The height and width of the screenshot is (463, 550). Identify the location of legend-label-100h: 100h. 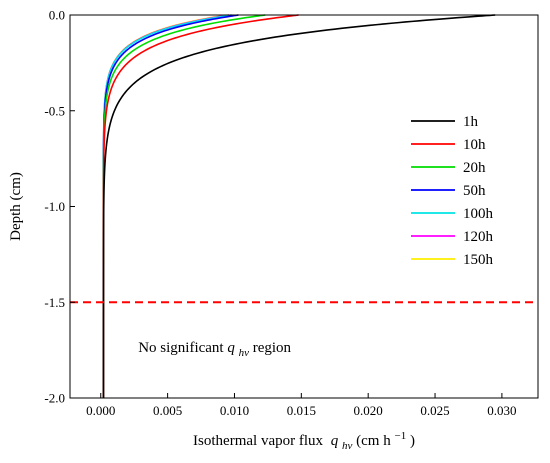
(478, 214).